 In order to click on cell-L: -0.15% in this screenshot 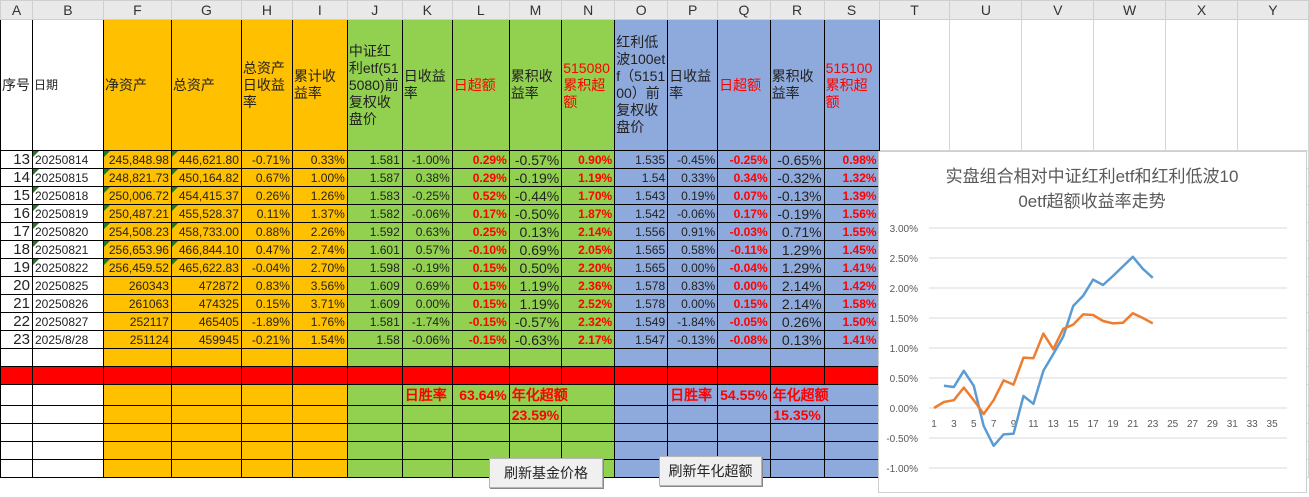, I will do `click(480, 340)`.